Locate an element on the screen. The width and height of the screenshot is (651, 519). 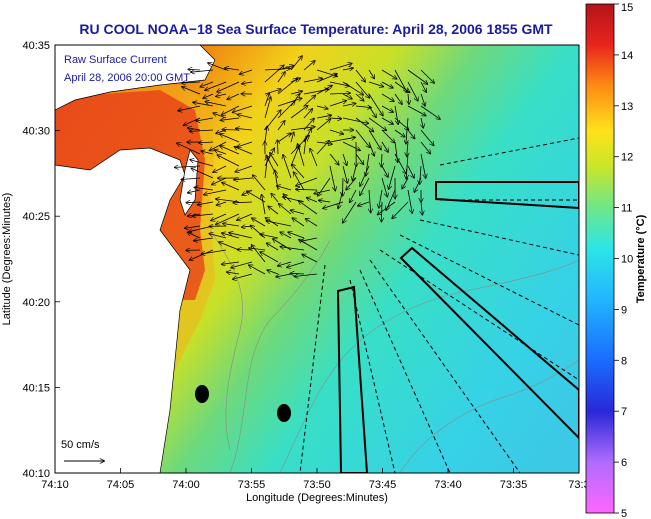
colorbar-tick-label: 12 is located at coordinates (627, 158).